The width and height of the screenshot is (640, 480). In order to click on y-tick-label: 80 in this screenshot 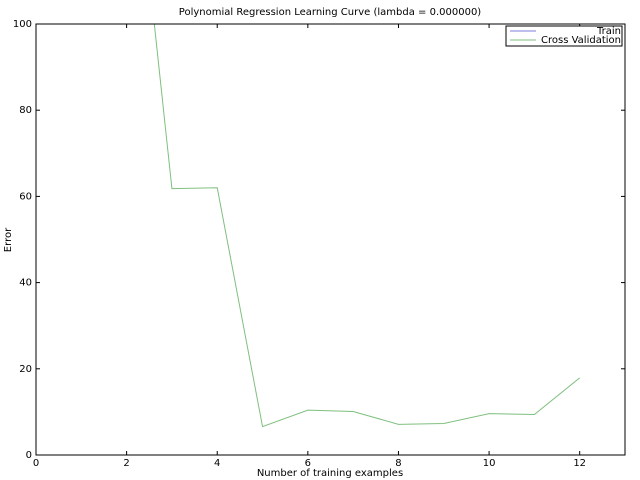, I will do `click(25, 110)`.